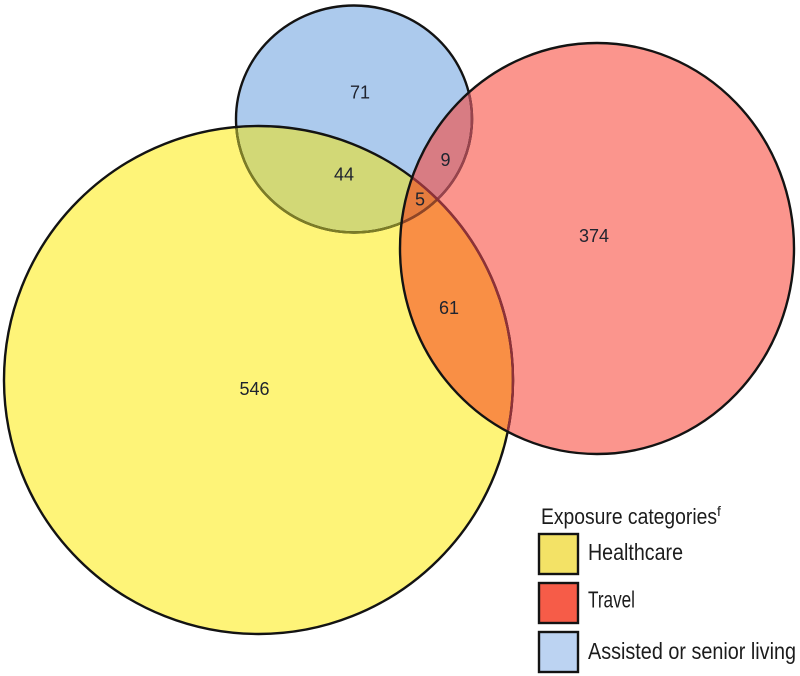  What do you see at coordinates (692, 651) in the screenshot?
I see `svg-text: Assisted or senior living` at bounding box center [692, 651].